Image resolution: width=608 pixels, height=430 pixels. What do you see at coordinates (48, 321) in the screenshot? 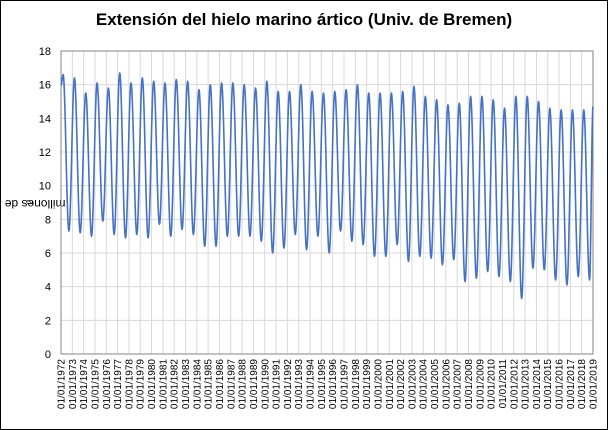
I see `y-tick-label: 2` at bounding box center [48, 321].